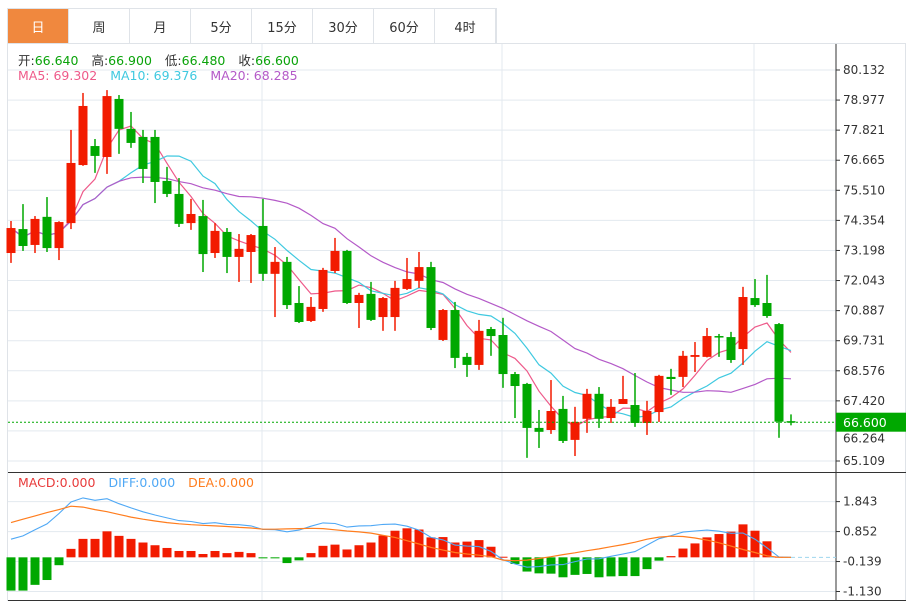 This screenshot has height=603, width=911. I want to click on tab-4: 15分, so click(282, 26).